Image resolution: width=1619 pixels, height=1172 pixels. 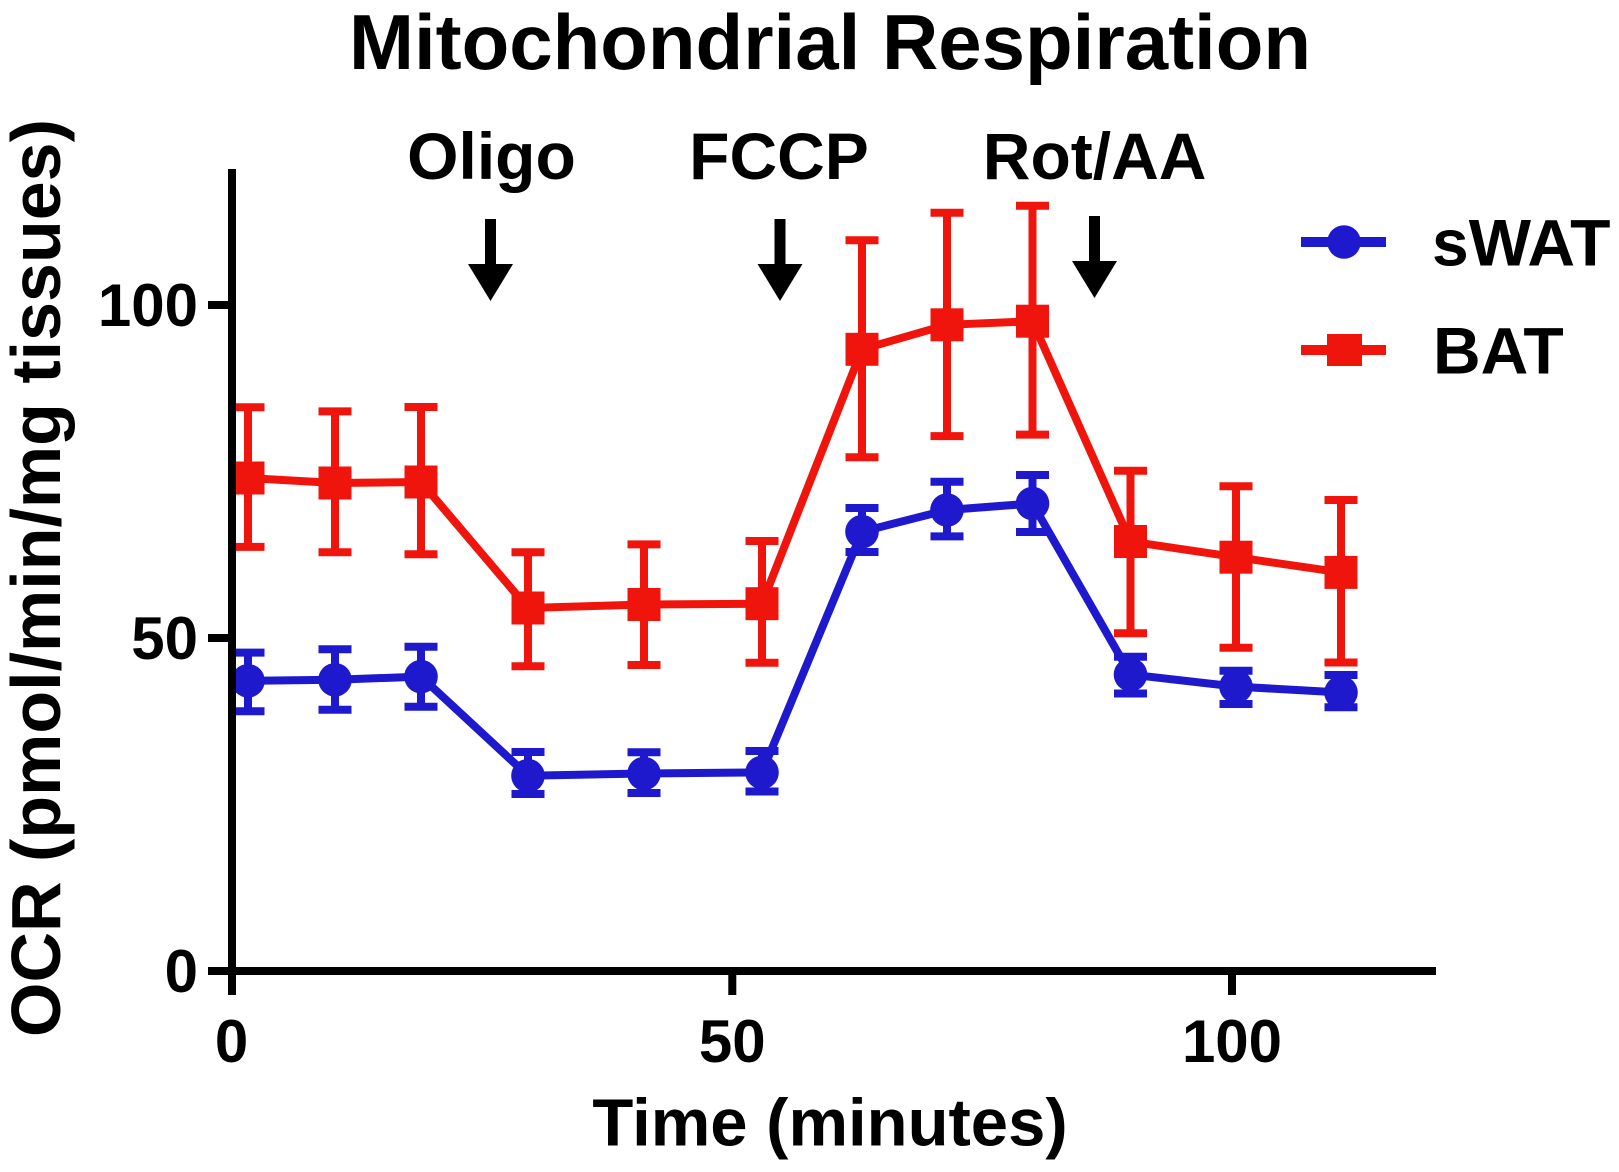 What do you see at coordinates (491, 156) in the screenshot?
I see `svg-text: Oligo` at bounding box center [491, 156].